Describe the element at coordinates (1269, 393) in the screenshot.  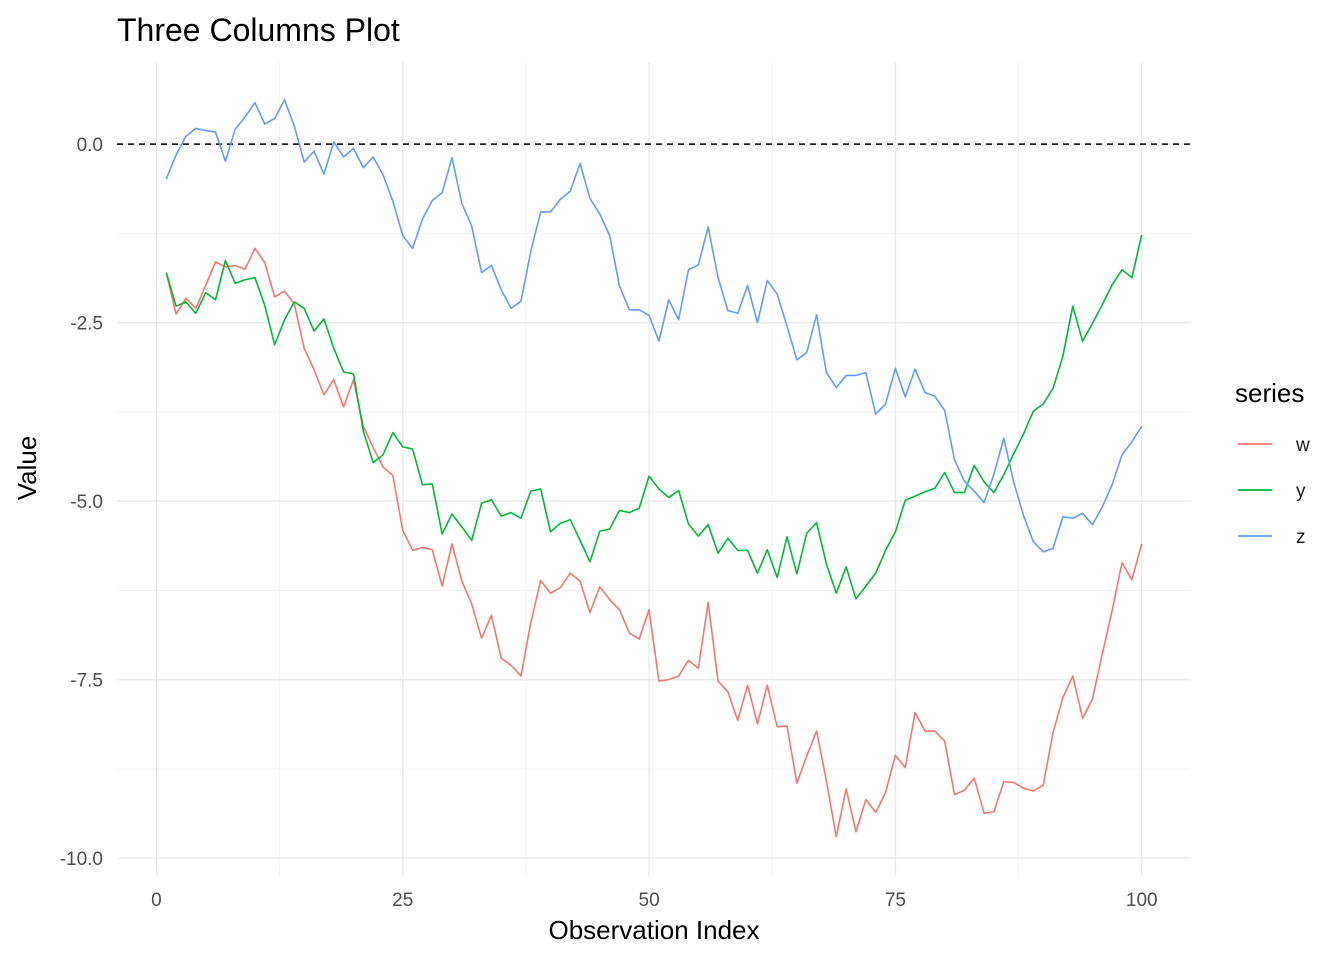
I see `legend-title: series` at that location.